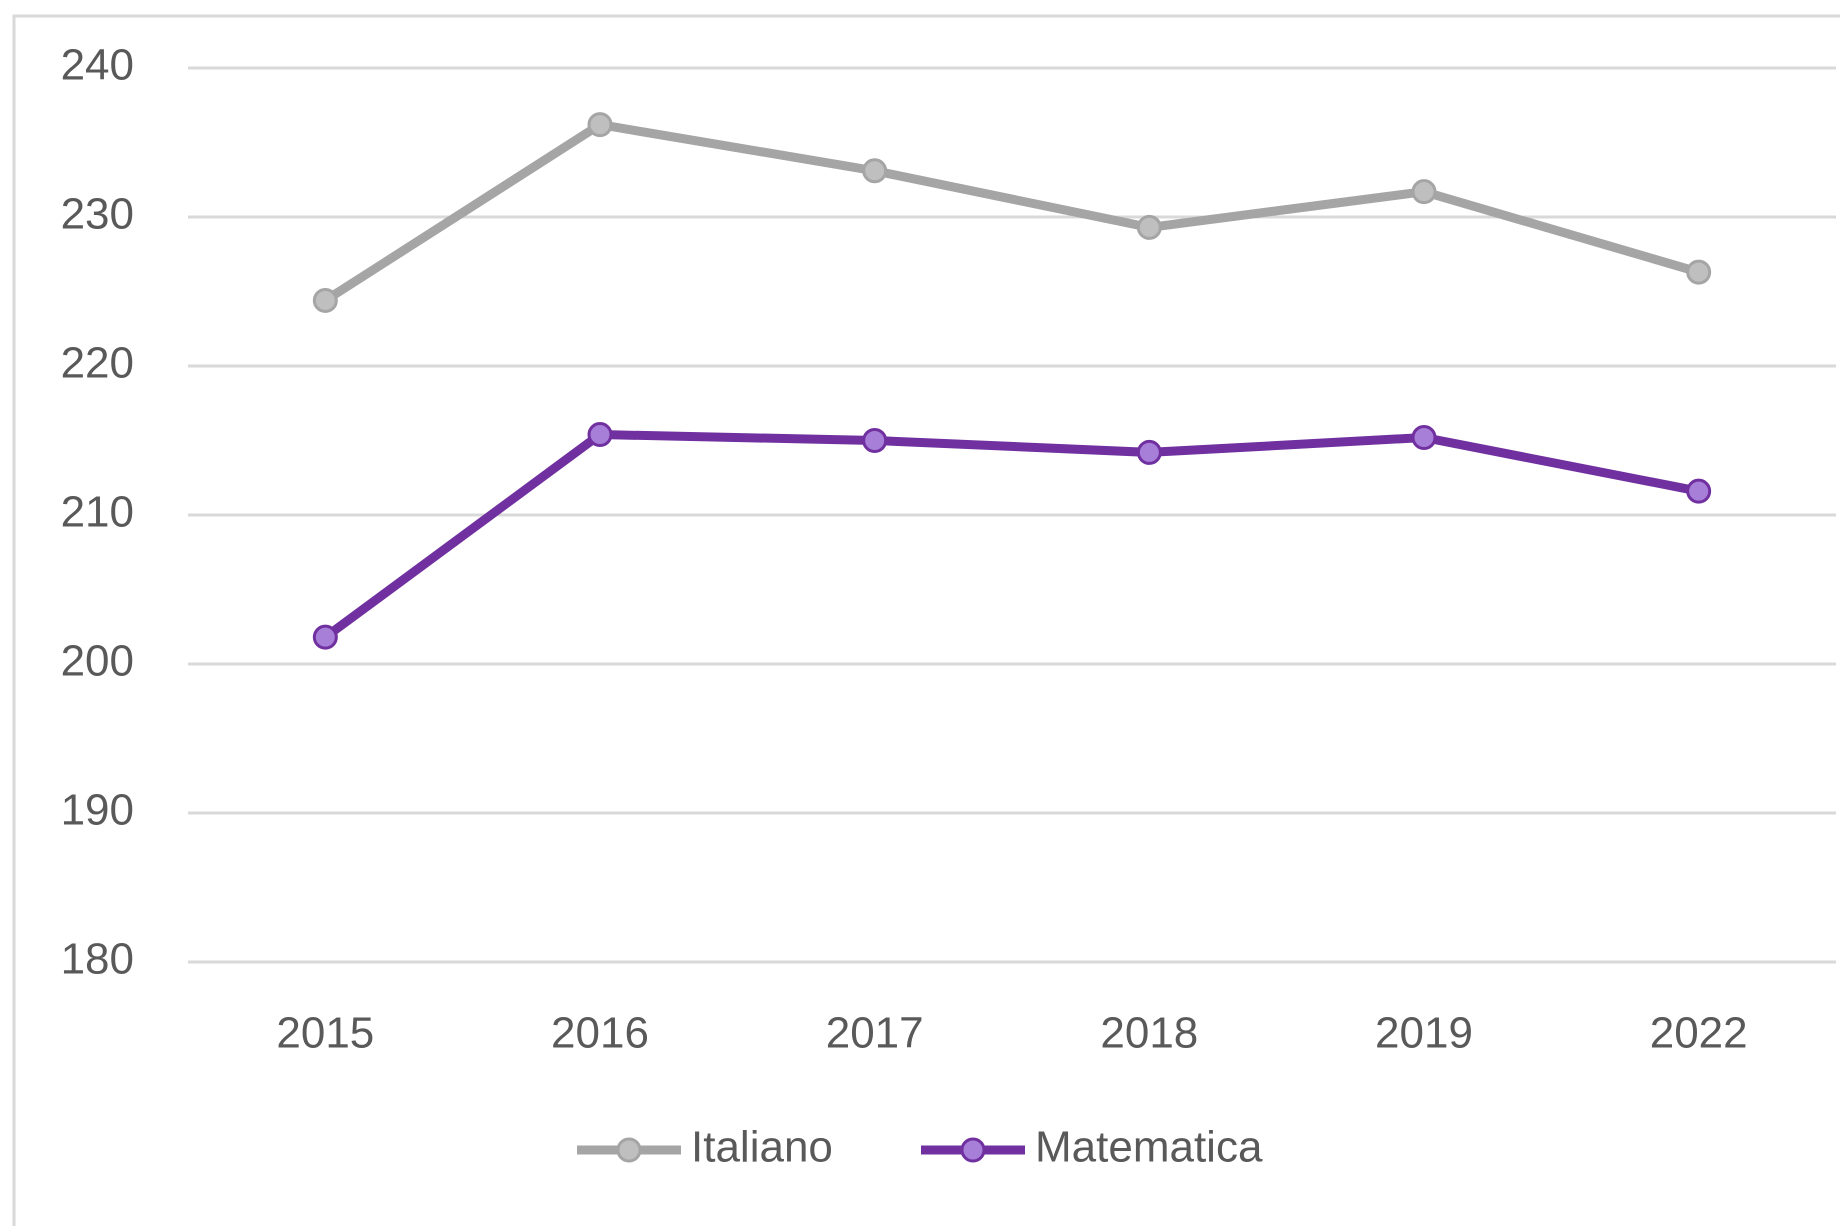 Image resolution: width=1840 pixels, height=1226 pixels. I want to click on legend-label: Italiano, so click(762, 1147).